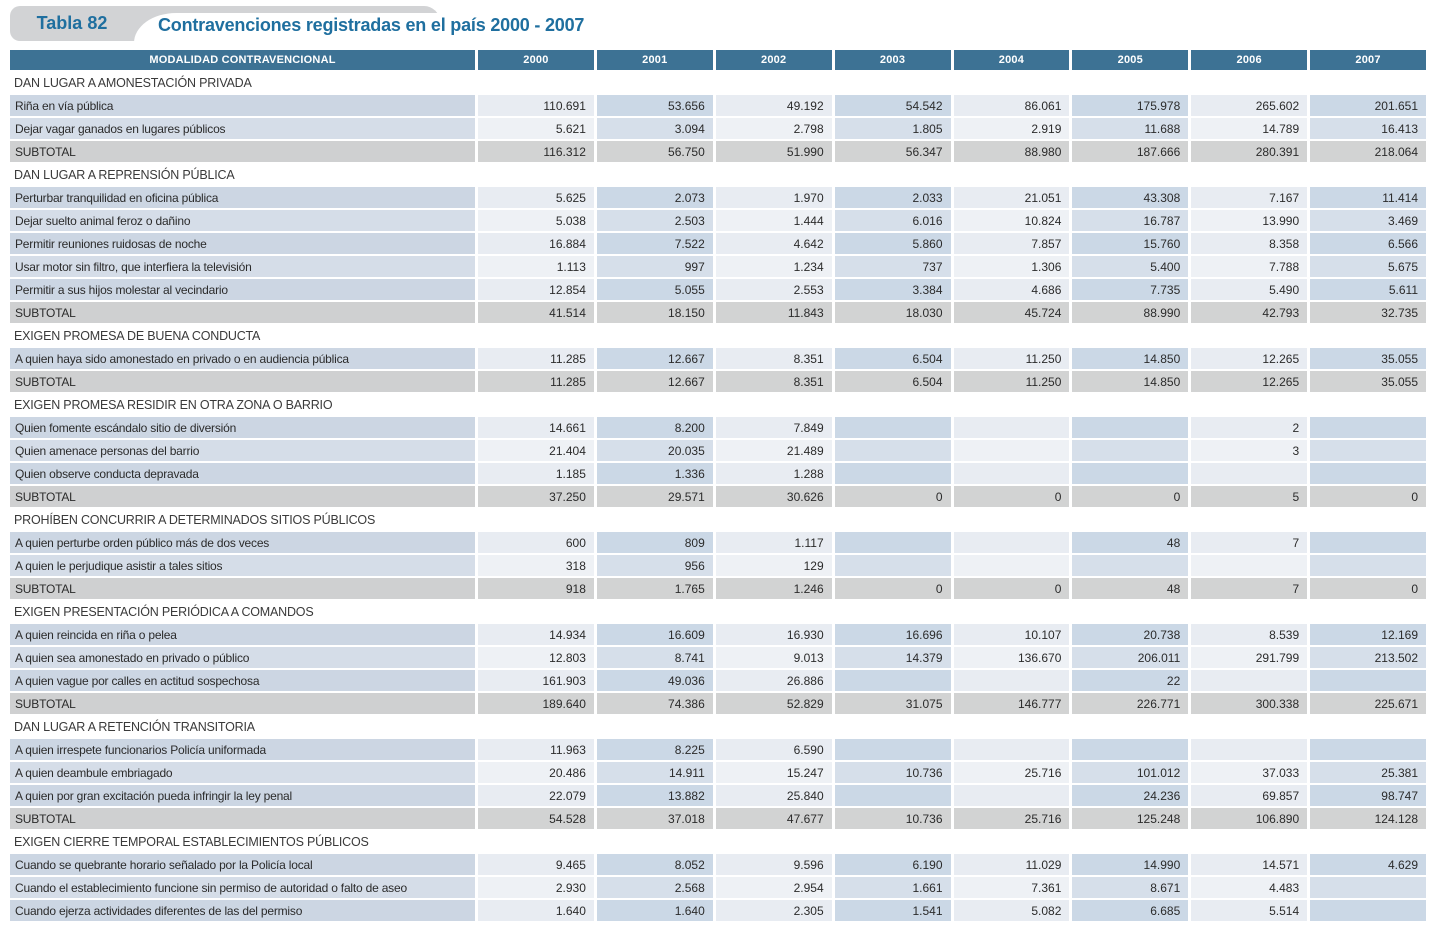 This screenshot has width=1432, height=933. Describe the element at coordinates (1130, 266) in the screenshot. I see `value-cell: 5.400` at that location.